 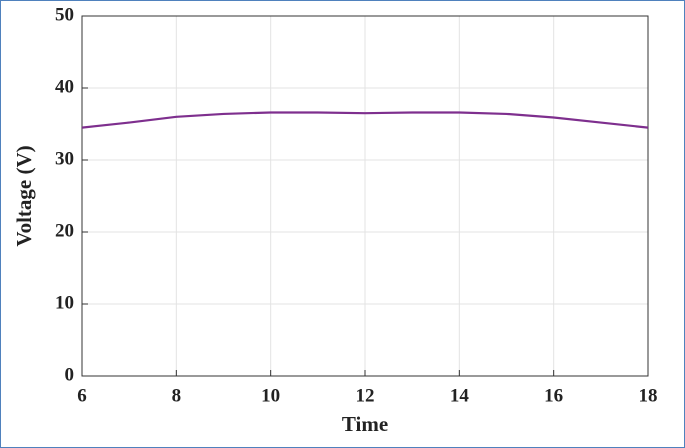 I want to click on y-tick-label: 0, so click(x=70, y=374).